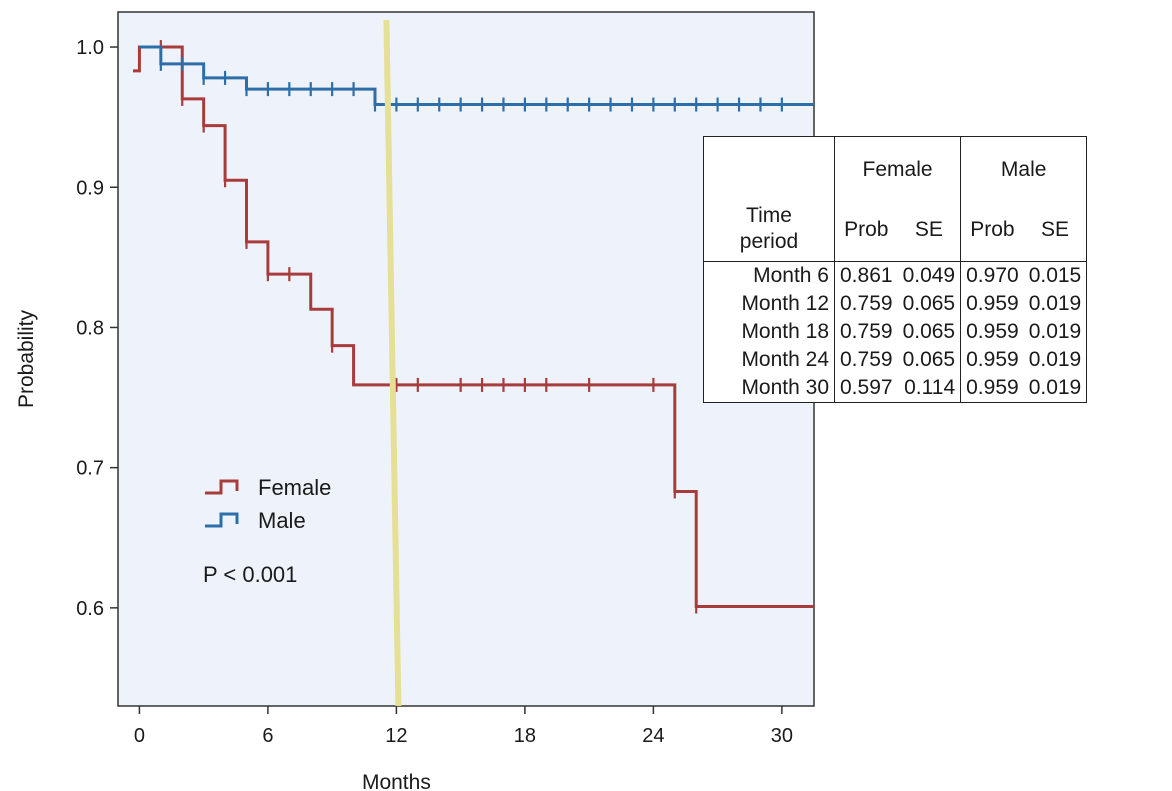 The width and height of the screenshot is (1172, 791). I want to click on female-se-cell: 0.114, so click(930, 387).